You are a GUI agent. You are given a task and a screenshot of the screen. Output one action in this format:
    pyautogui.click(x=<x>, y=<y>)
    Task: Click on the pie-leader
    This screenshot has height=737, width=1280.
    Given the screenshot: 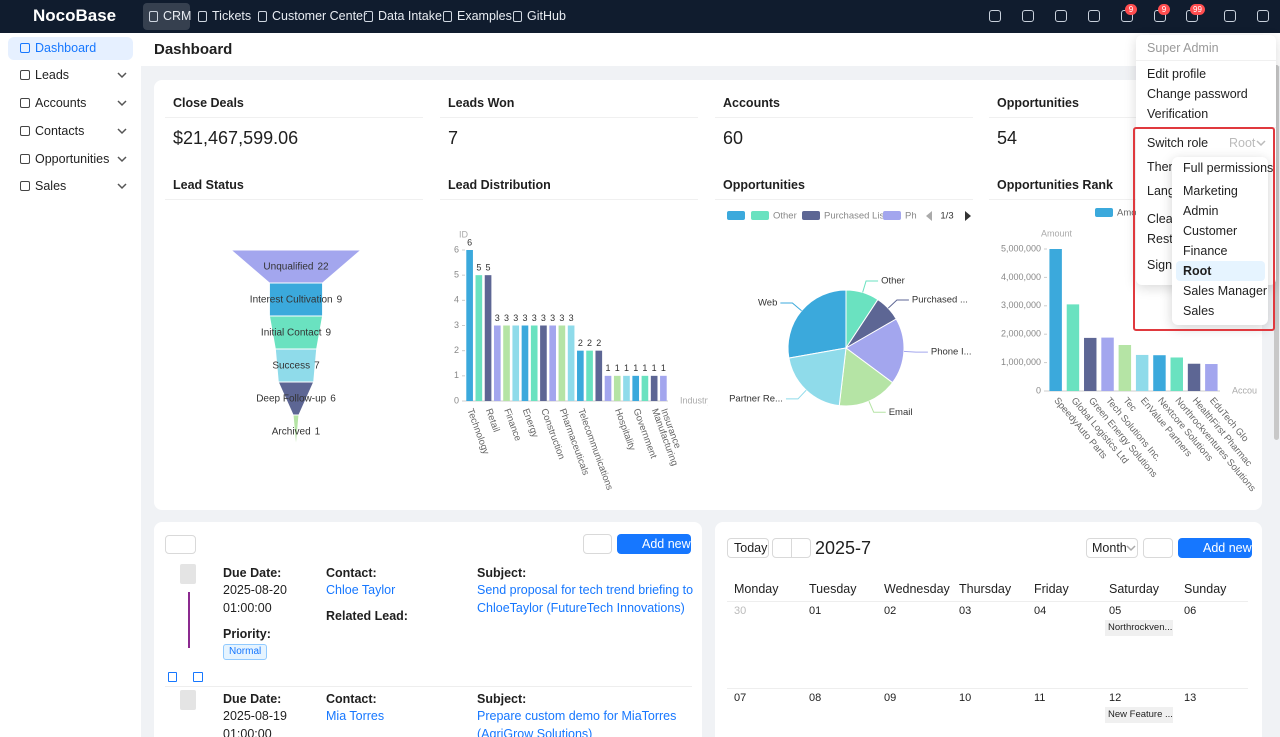 What is the action you would take?
    pyautogui.click(x=915, y=351)
    